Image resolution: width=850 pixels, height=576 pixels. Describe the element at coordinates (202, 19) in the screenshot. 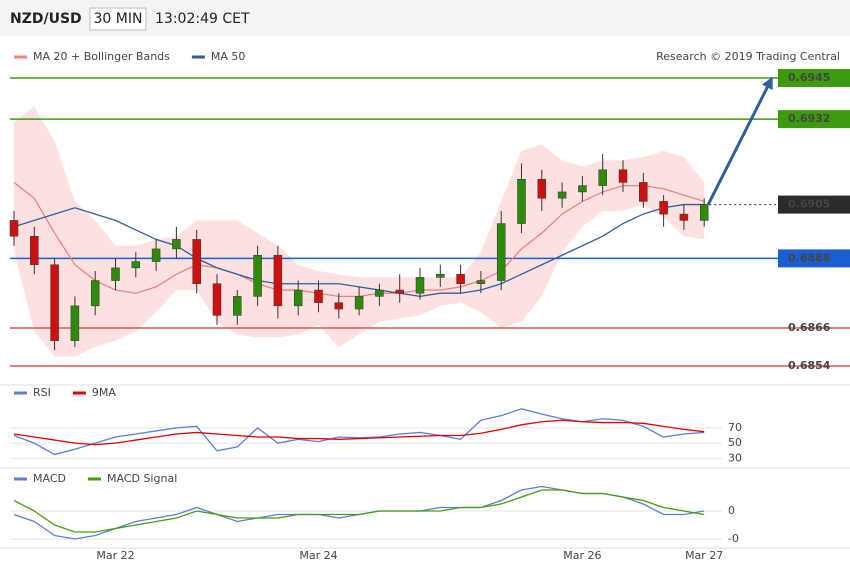

I see `timestamp: 13:02:49 CET` at that location.